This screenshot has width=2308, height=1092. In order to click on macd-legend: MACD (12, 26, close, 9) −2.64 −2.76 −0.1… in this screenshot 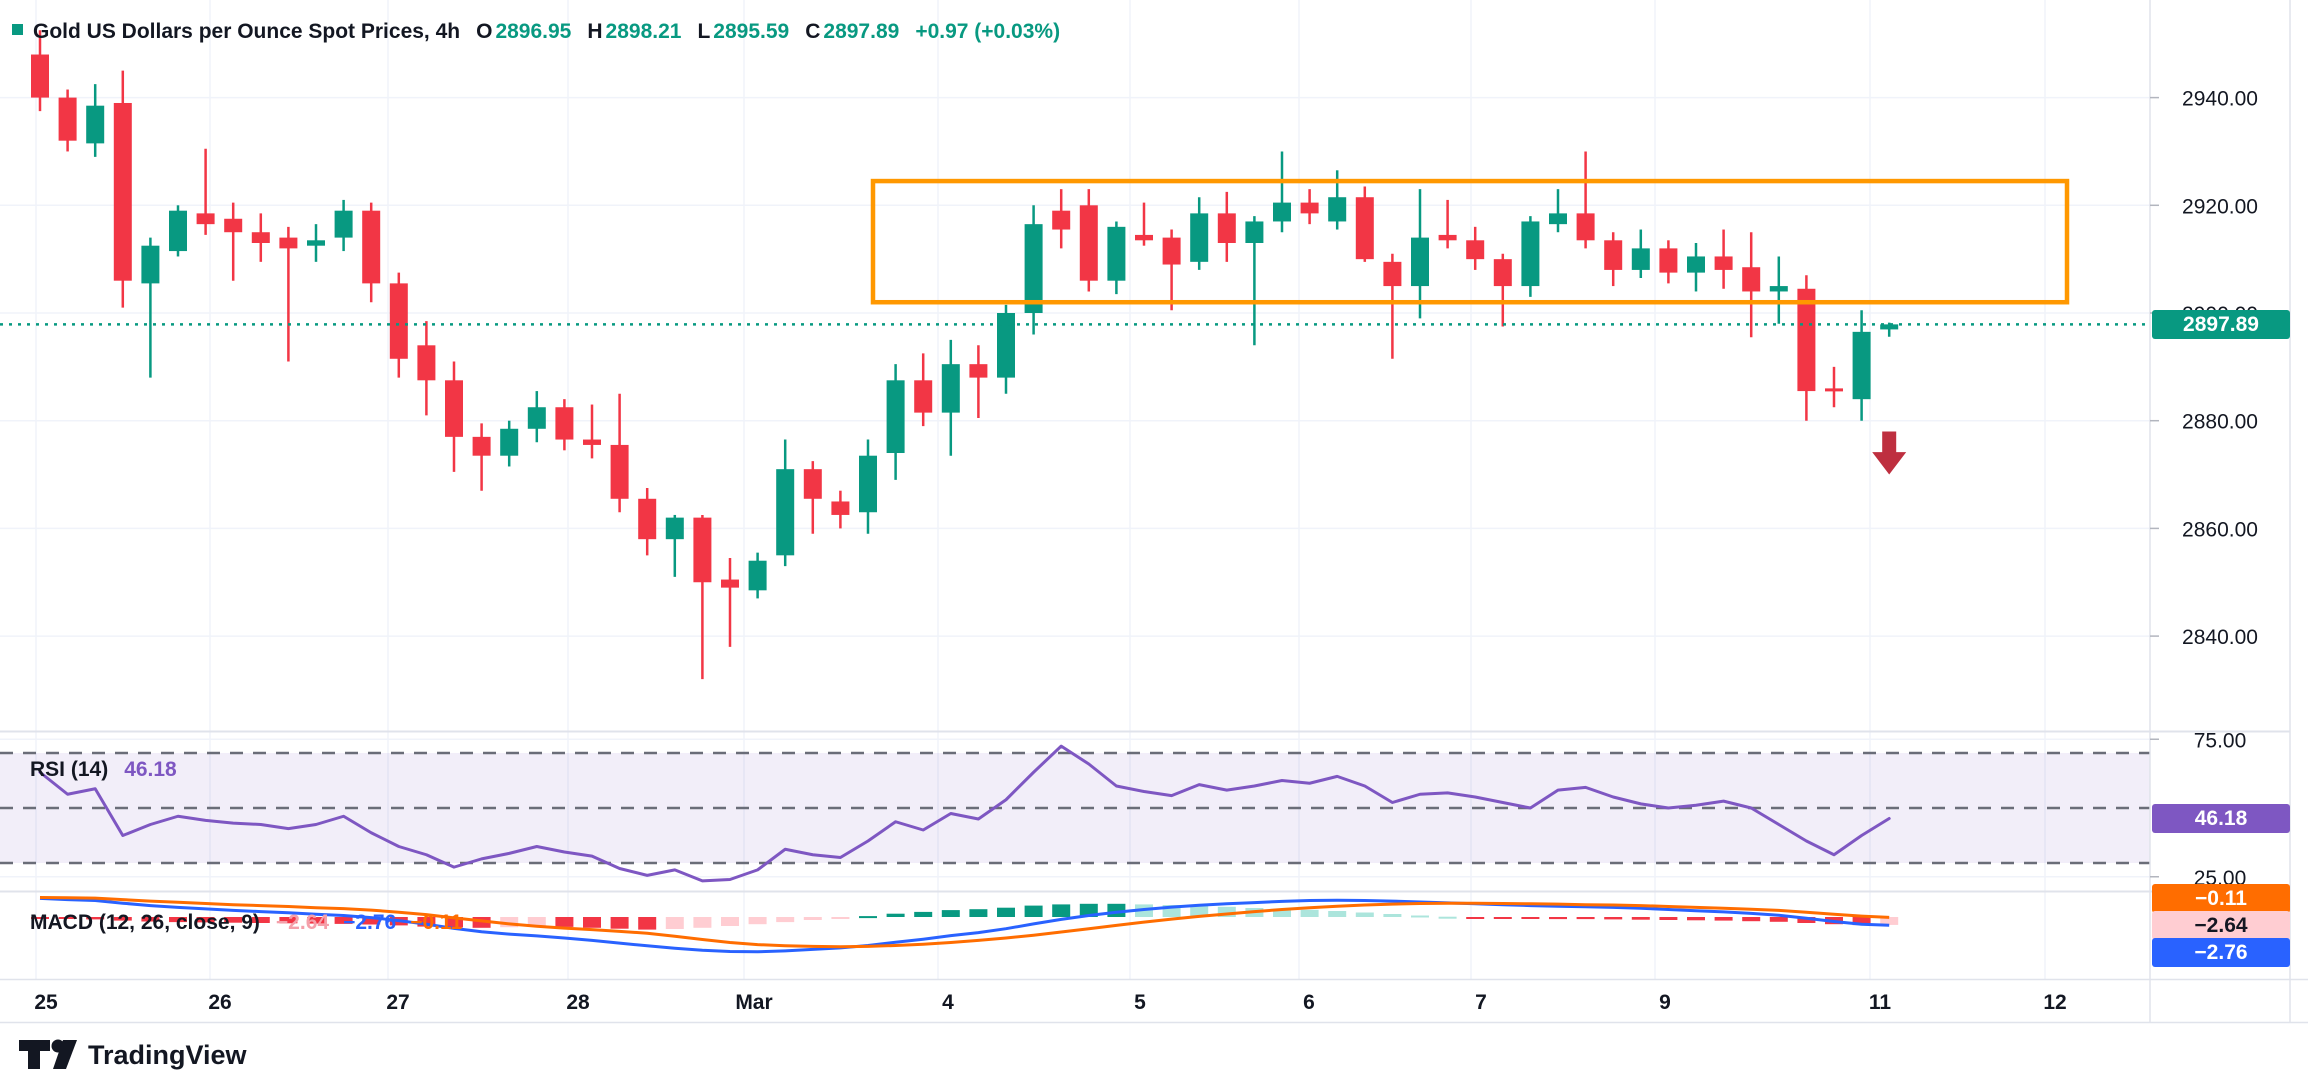, I will do `click(246, 923)`.